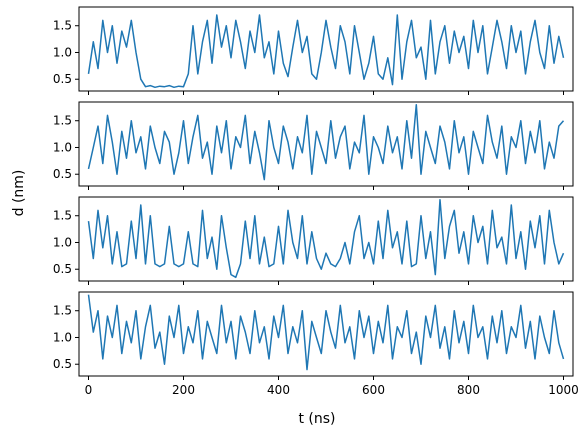 Image resolution: width=583 pixels, height=437 pixels. What do you see at coordinates (468, 390) in the screenshot?
I see `x-tick-label: 800` at bounding box center [468, 390].